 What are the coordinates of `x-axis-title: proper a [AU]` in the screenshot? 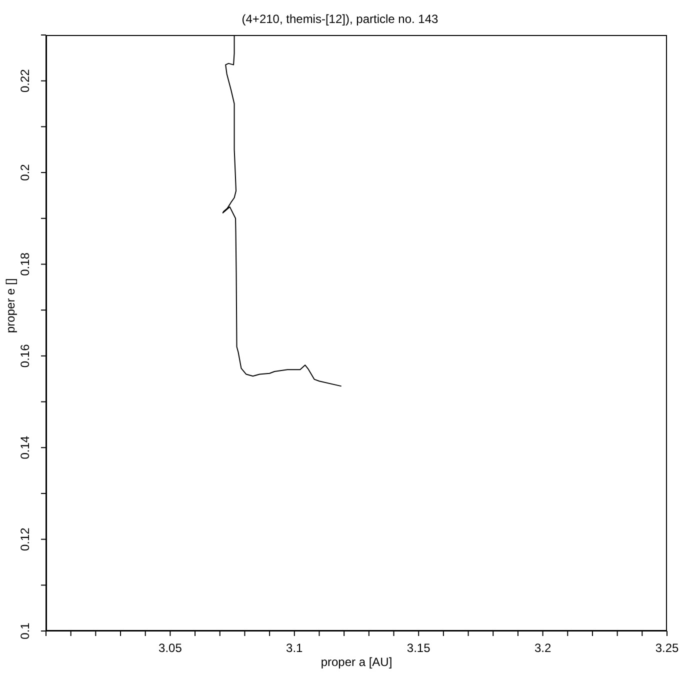 It's located at (356, 662).